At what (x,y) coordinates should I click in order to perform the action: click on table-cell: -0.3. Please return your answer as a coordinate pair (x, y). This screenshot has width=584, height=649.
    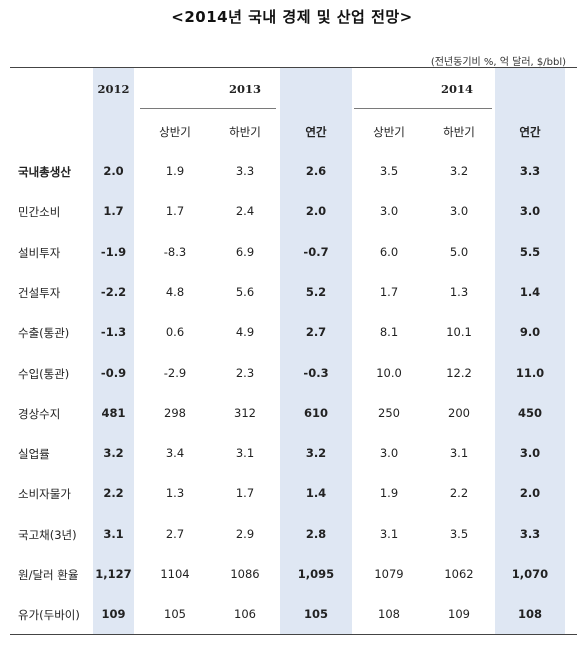
    Looking at the image, I should click on (316, 373).